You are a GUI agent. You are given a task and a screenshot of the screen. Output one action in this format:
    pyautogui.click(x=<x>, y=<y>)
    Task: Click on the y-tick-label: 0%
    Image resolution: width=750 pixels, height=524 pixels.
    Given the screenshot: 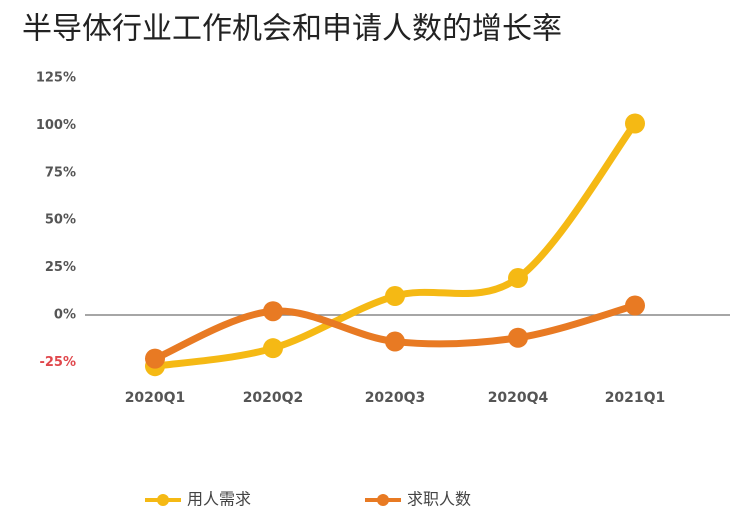 What is the action you would take?
    pyautogui.click(x=65, y=315)
    